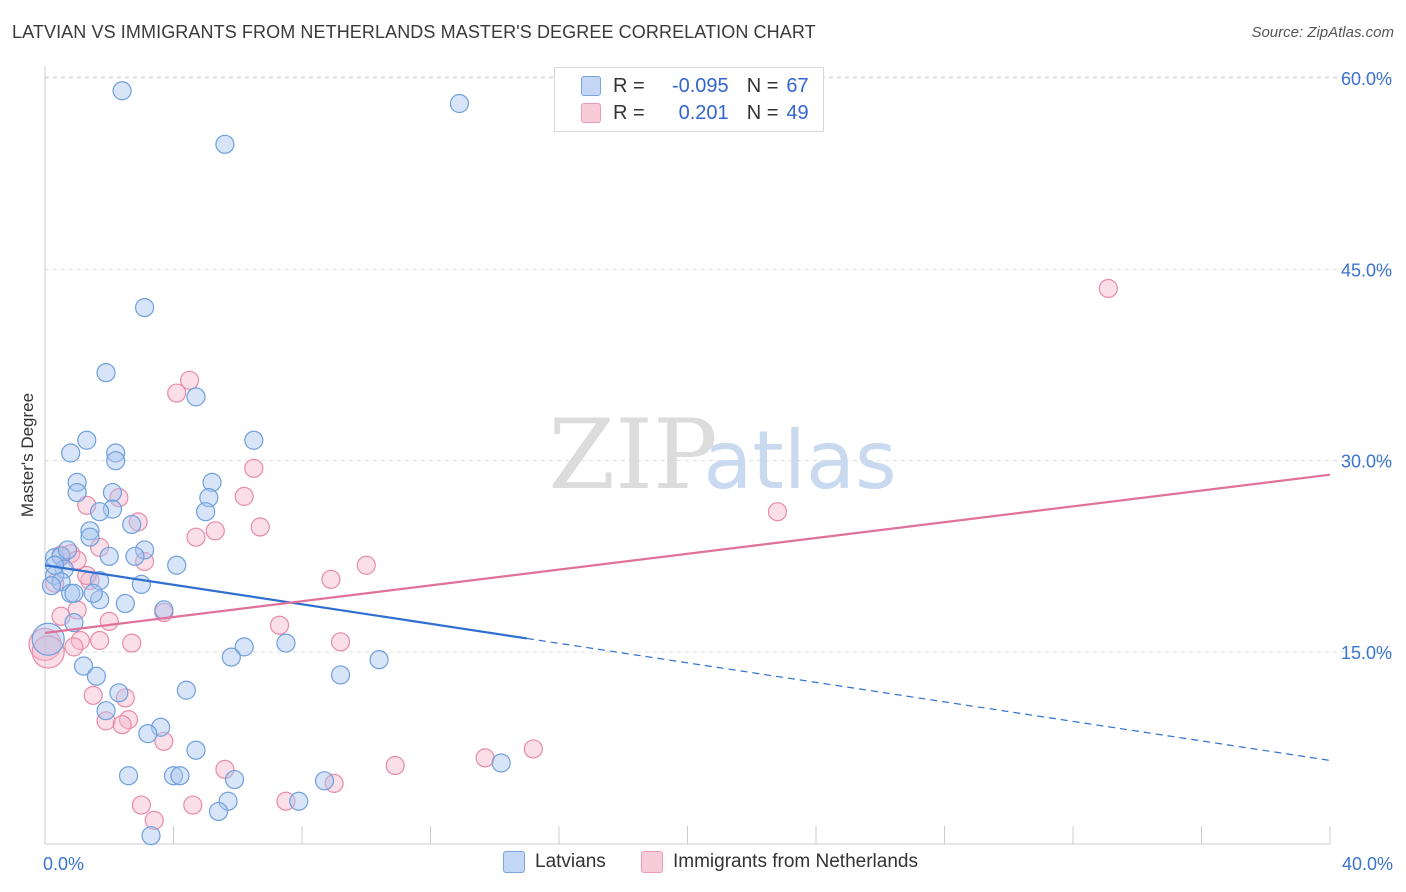  What do you see at coordinates (797, 112) in the screenshot?
I see `legend-n-value: 49` at bounding box center [797, 112].